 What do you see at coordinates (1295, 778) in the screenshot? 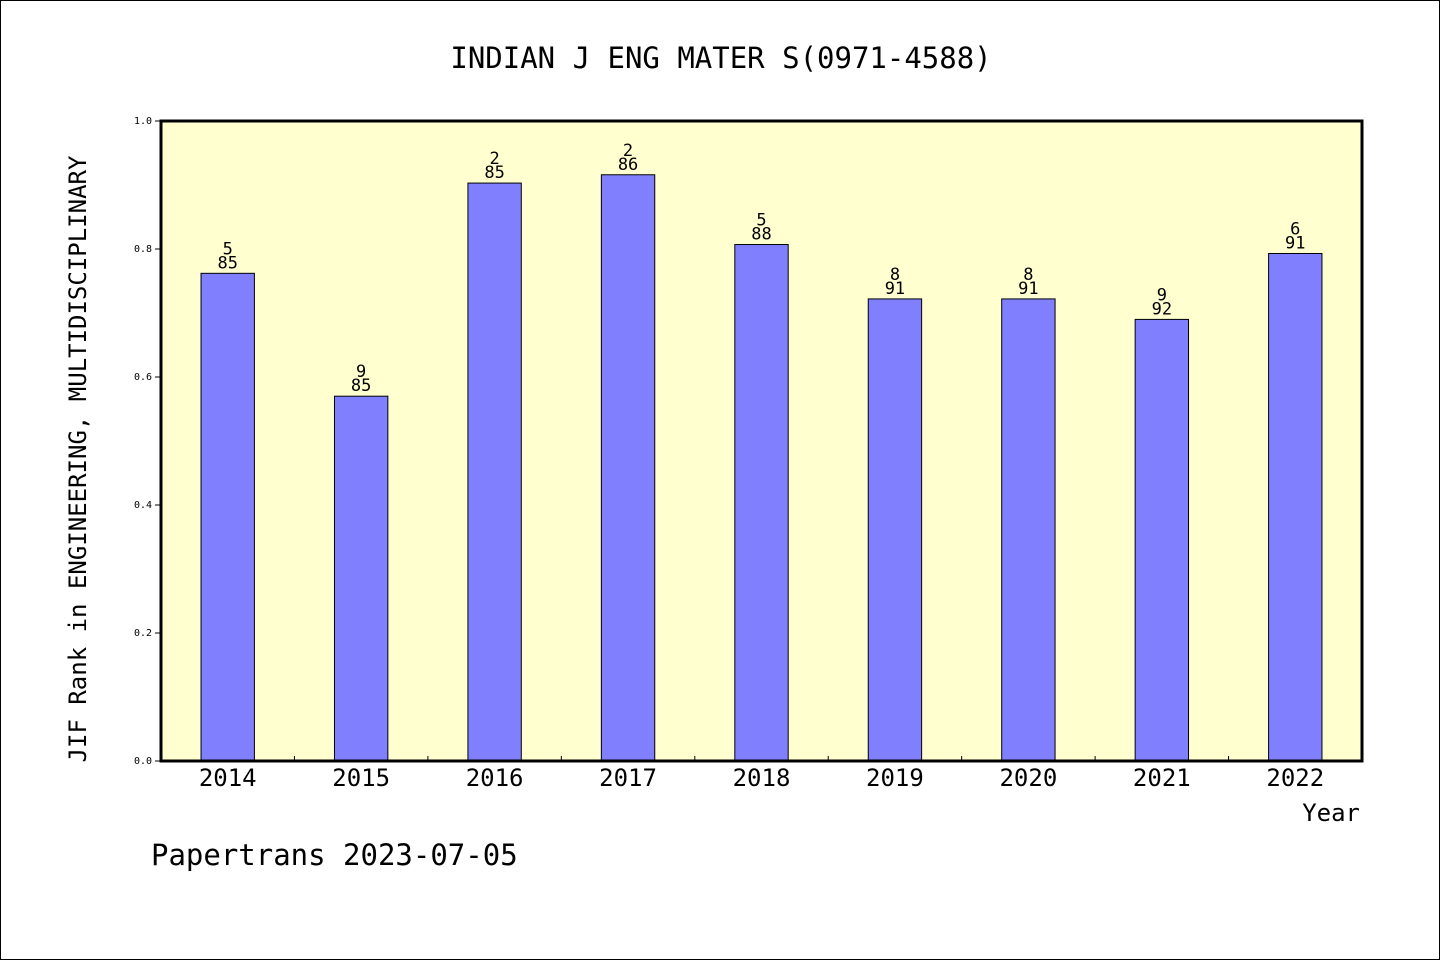
I see `x-tick-label: 2022` at bounding box center [1295, 778].